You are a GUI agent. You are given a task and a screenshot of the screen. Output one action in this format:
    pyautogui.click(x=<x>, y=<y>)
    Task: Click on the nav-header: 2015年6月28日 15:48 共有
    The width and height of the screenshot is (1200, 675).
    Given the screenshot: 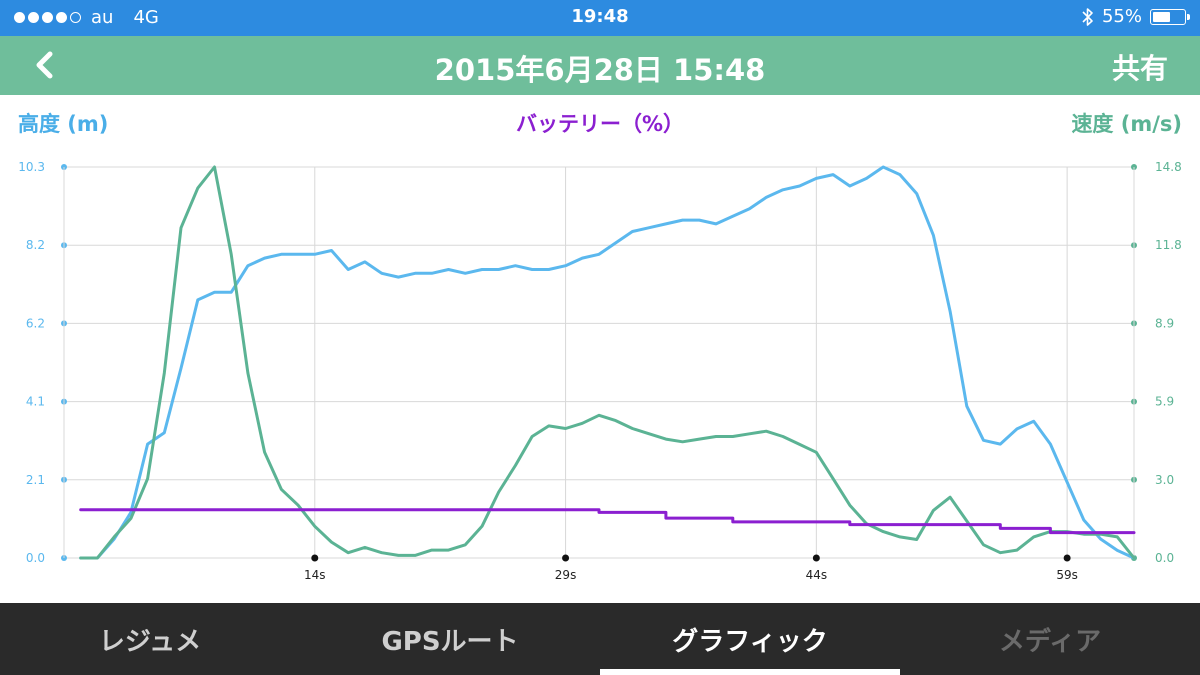 What is the action you would take?
    pyautogui.click(x=600, y=65)
    